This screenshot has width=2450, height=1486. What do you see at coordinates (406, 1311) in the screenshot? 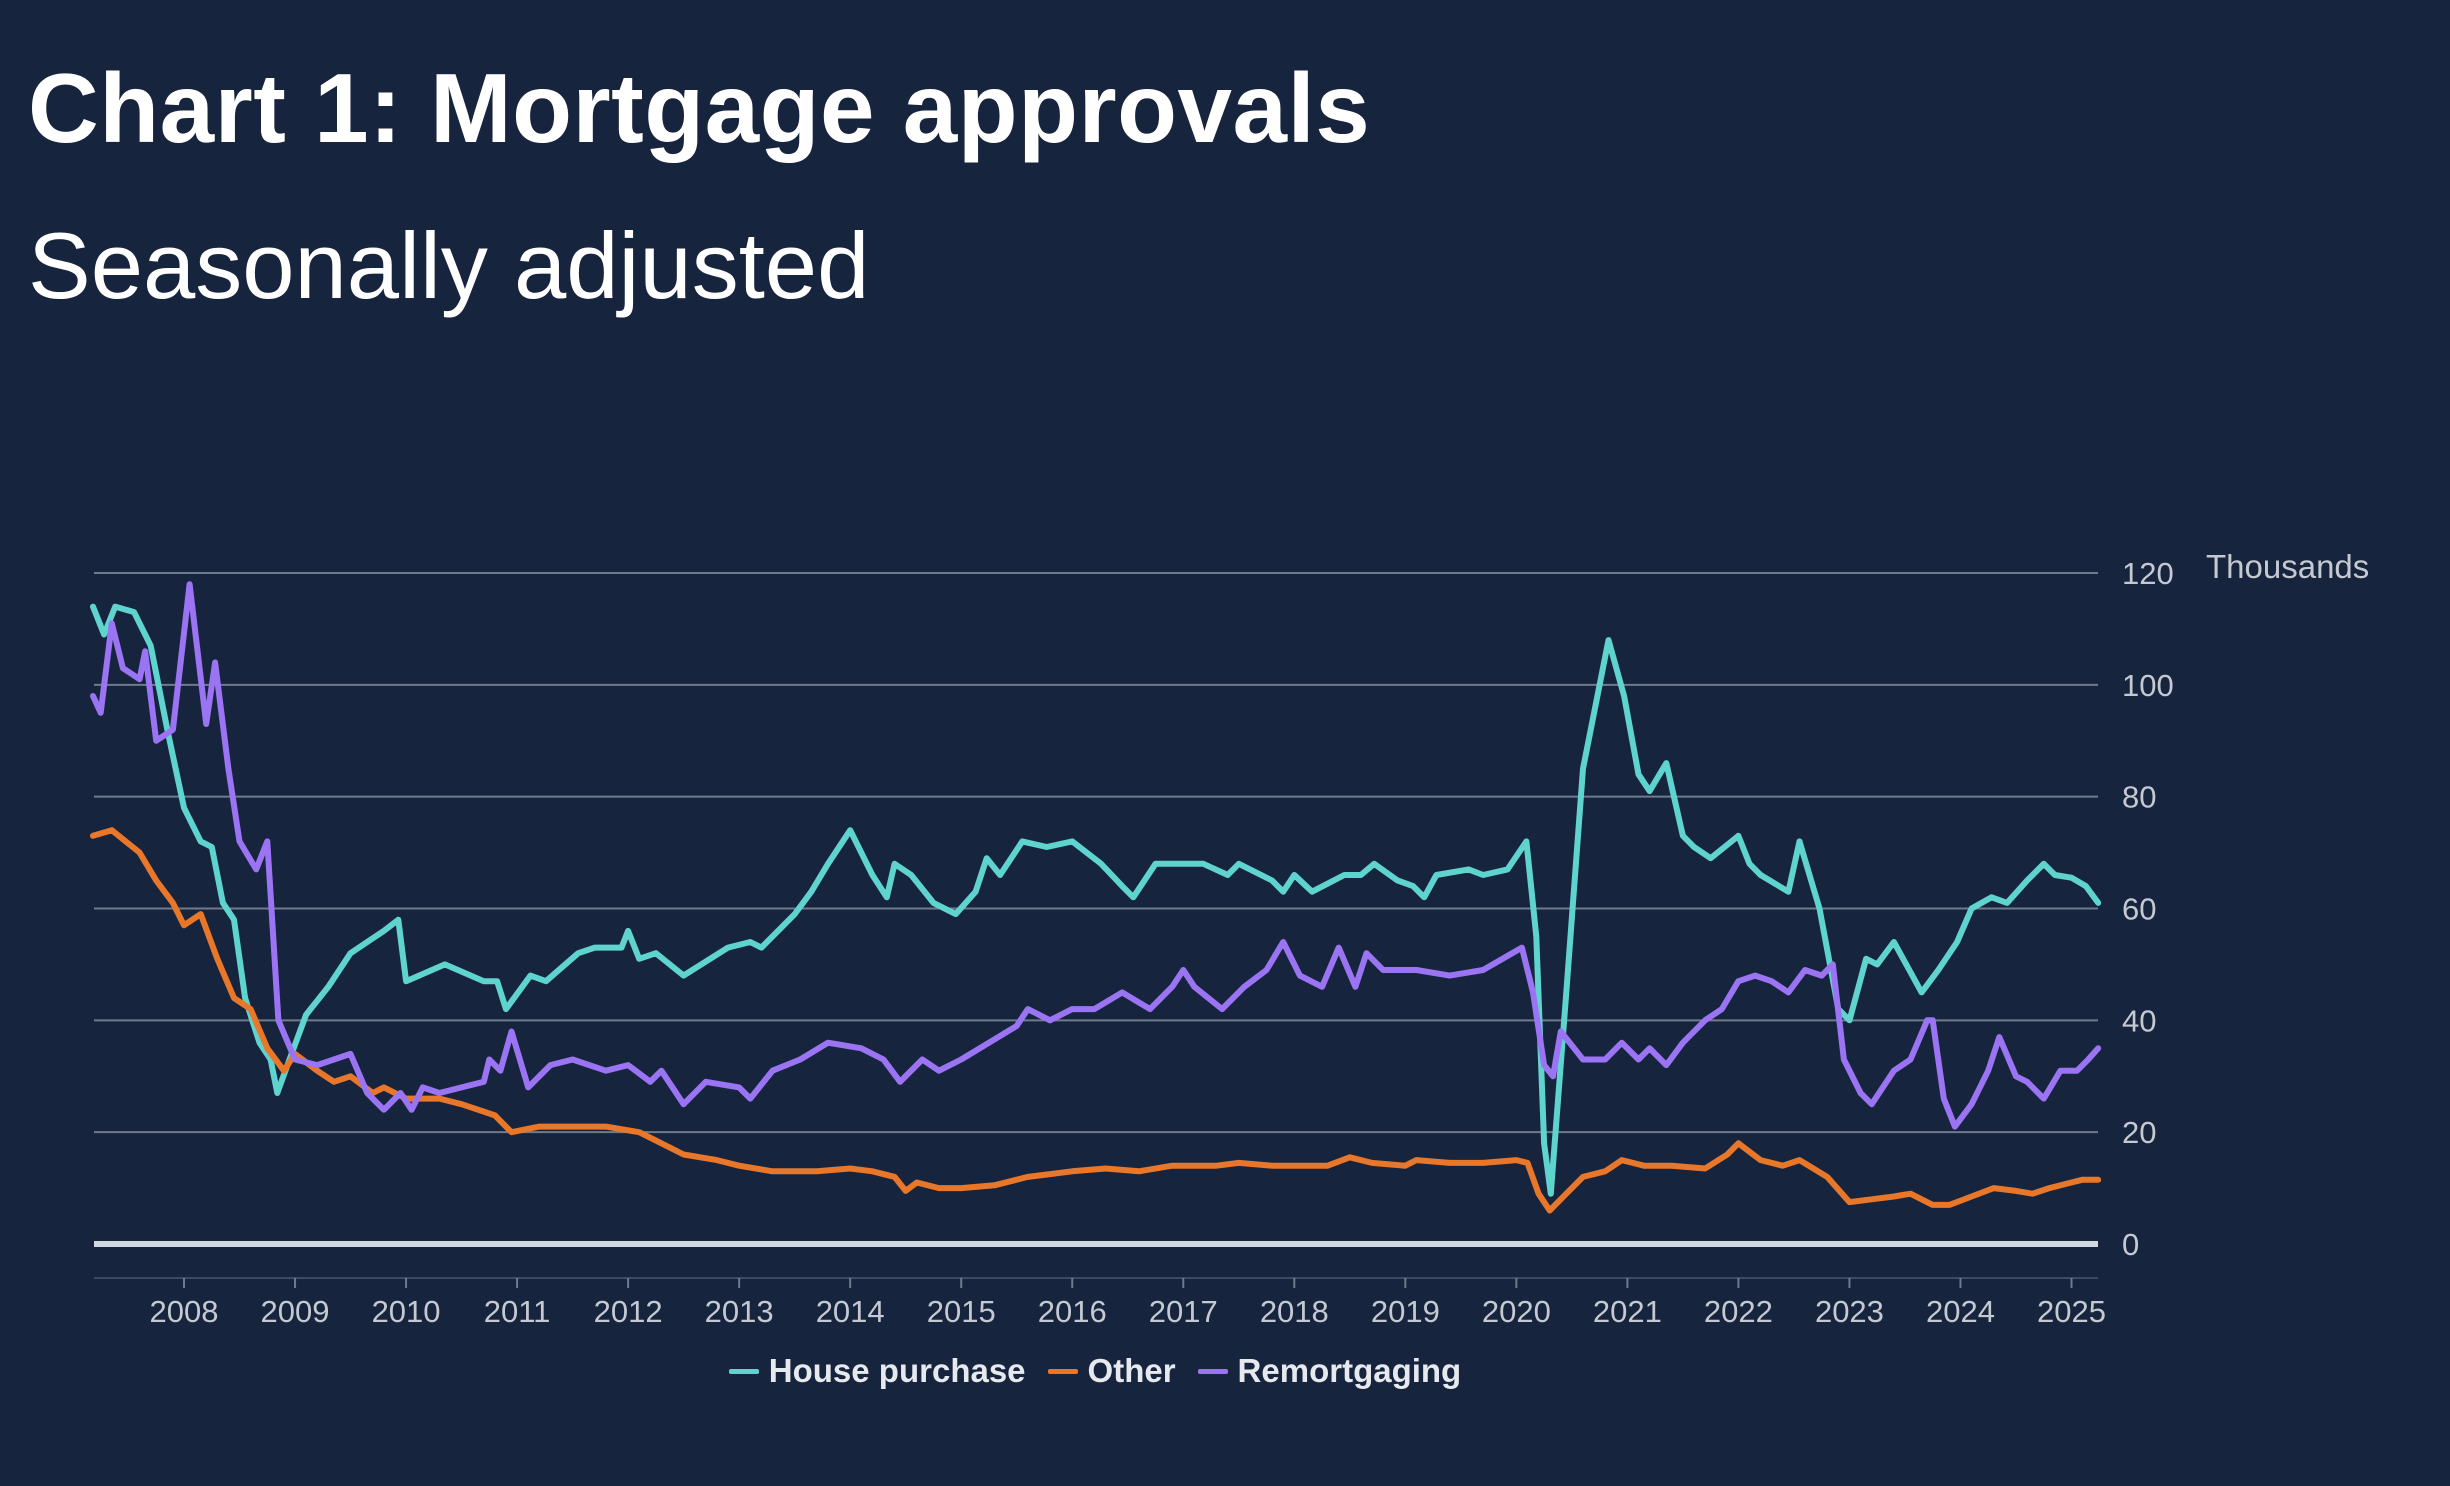
I see `x-tick-label: 2010` at bounding box center [406, 1311].